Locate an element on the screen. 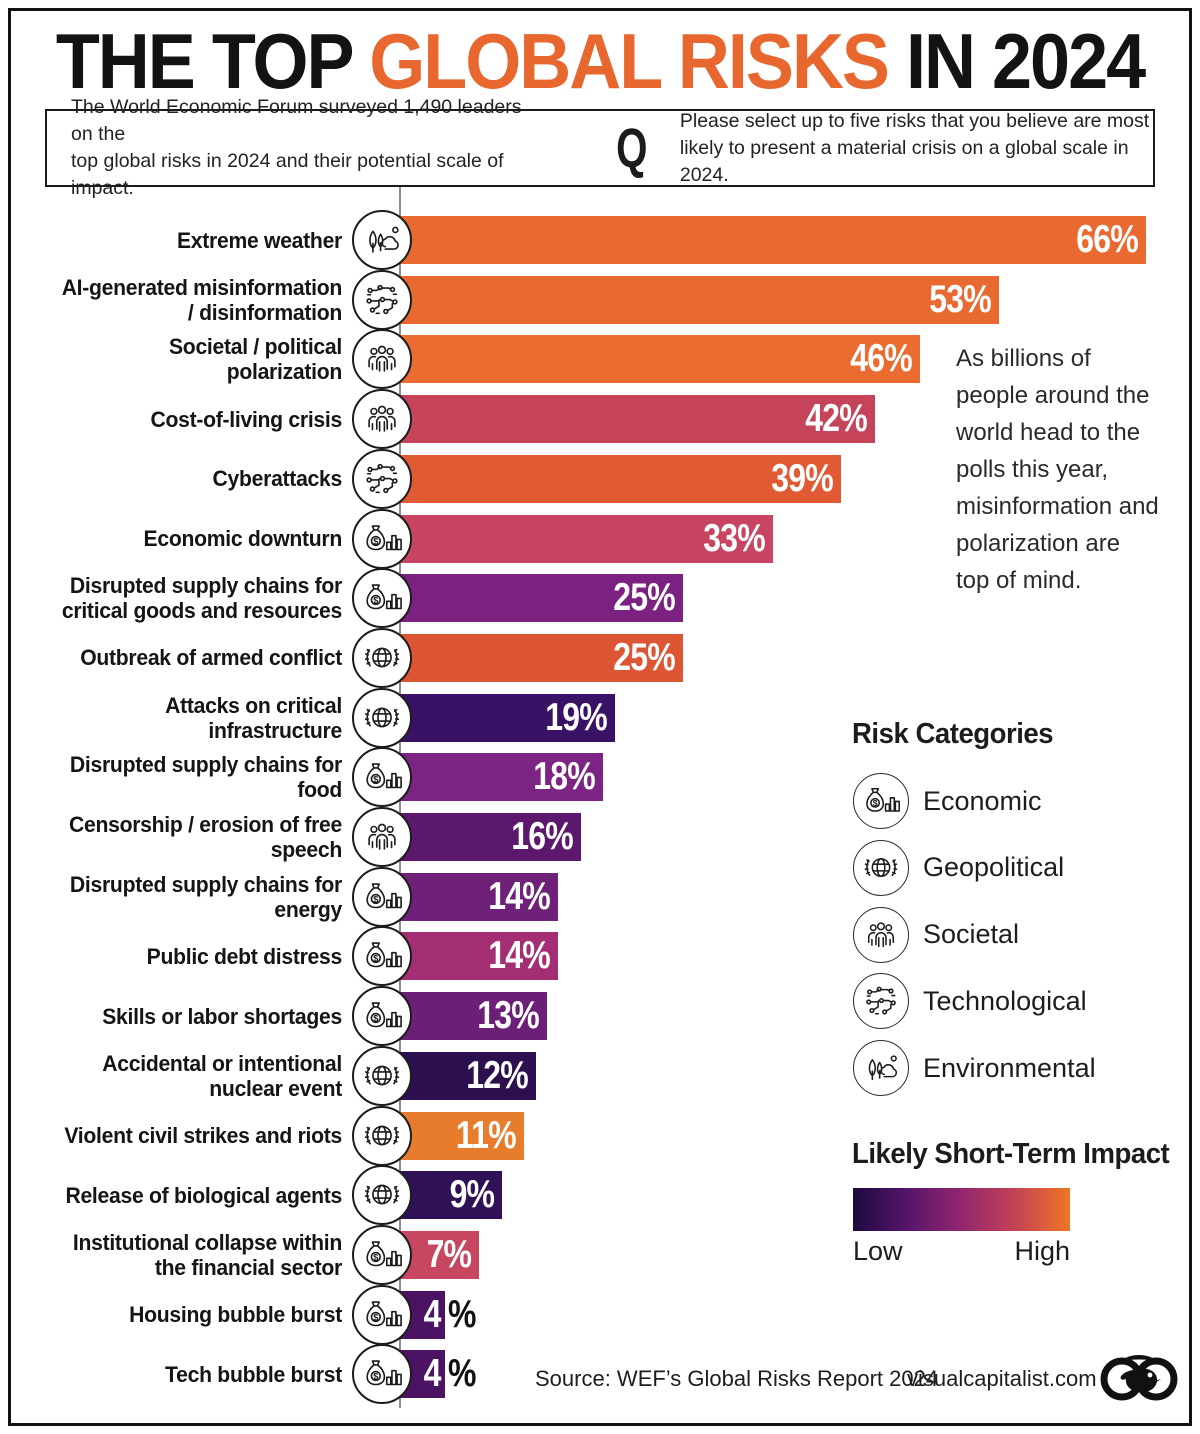 This screenshot has width=1200, height=1434. risk-row: Outbreak of armed conflict 25% is located at coordinates (600, 657).